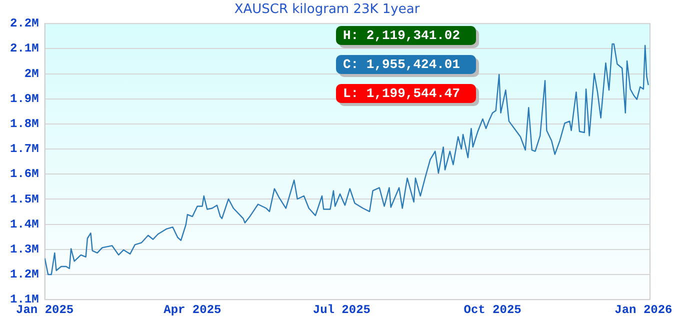  Describe the element at coordinates (193, 309) in the screenshot. I see `x-tick-label: Apr 2025` at that location.